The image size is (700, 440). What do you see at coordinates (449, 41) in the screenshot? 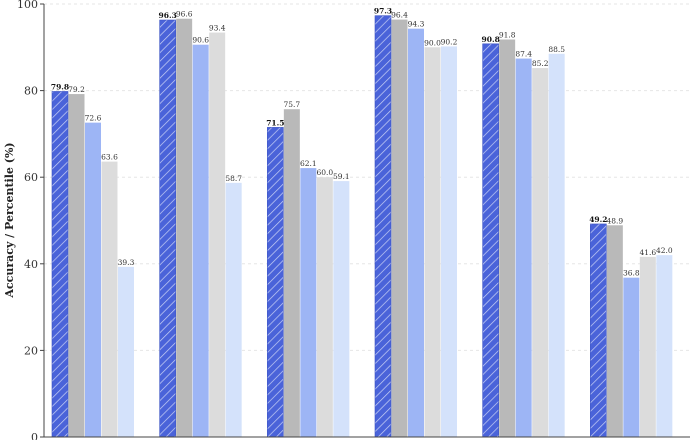
I see `data-label-group4-series5: 90.2` at bounding box center [449, 41].